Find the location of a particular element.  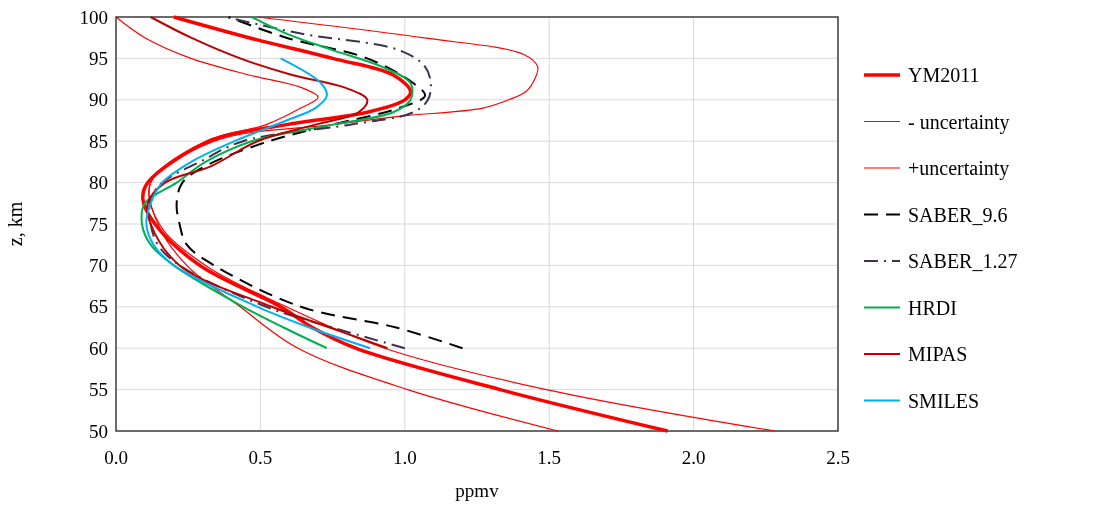

y-tick-label: 95 is located at coordinates (98, 59).